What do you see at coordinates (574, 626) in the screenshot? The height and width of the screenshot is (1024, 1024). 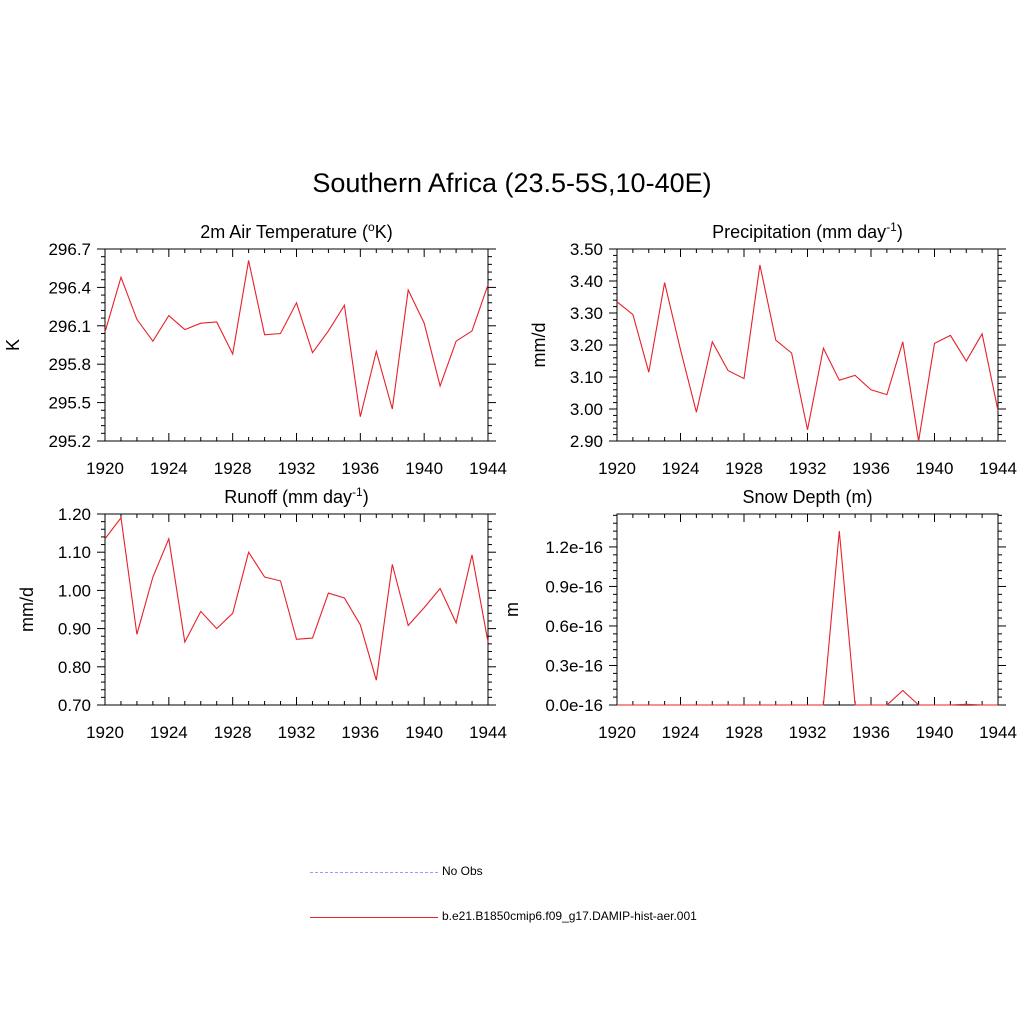 I see `y-tick-label: 0.6e-16` at bounding box center [574, 626].